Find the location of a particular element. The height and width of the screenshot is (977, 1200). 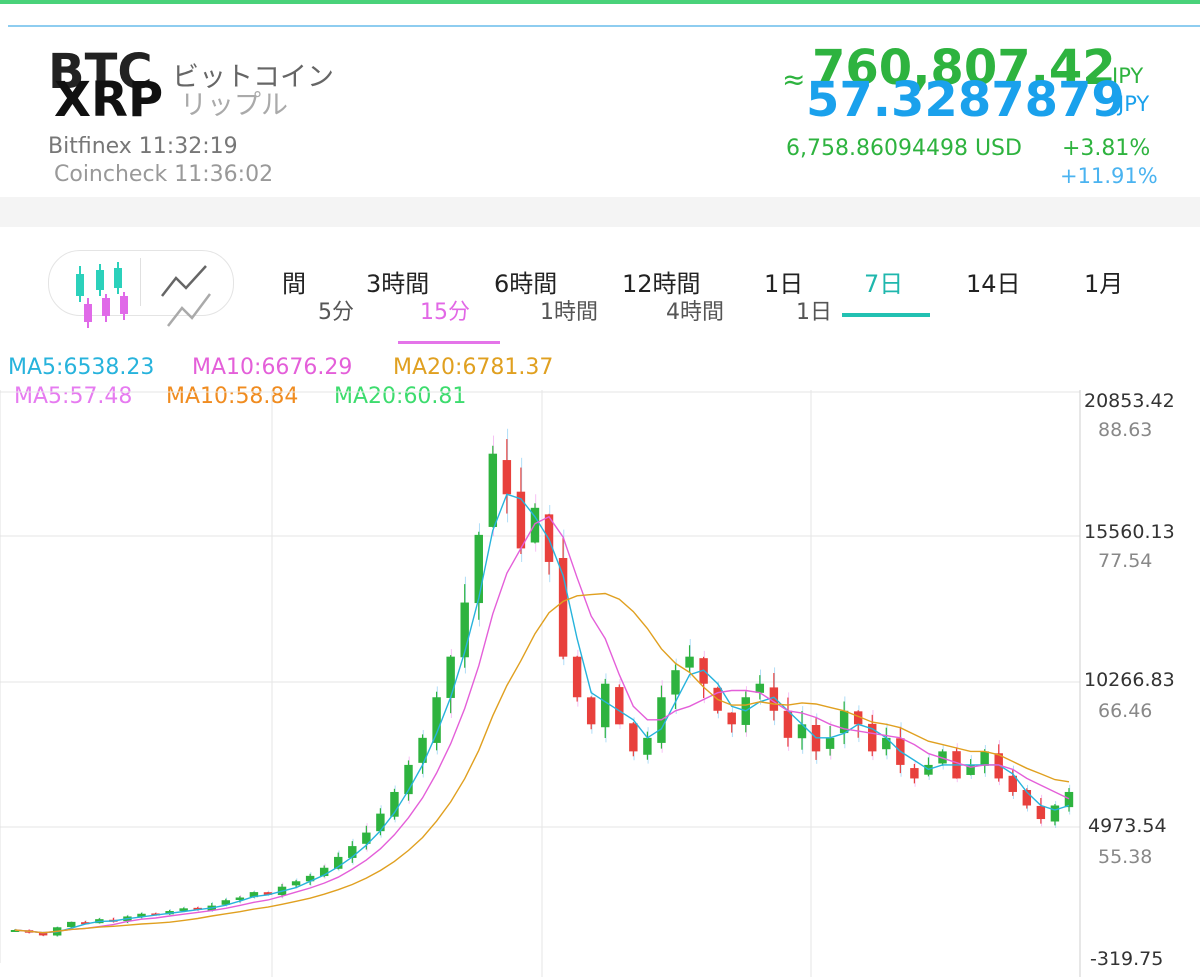

ma5-btc-legend: MA5:6538.23 is located at coordinates (81, 367).